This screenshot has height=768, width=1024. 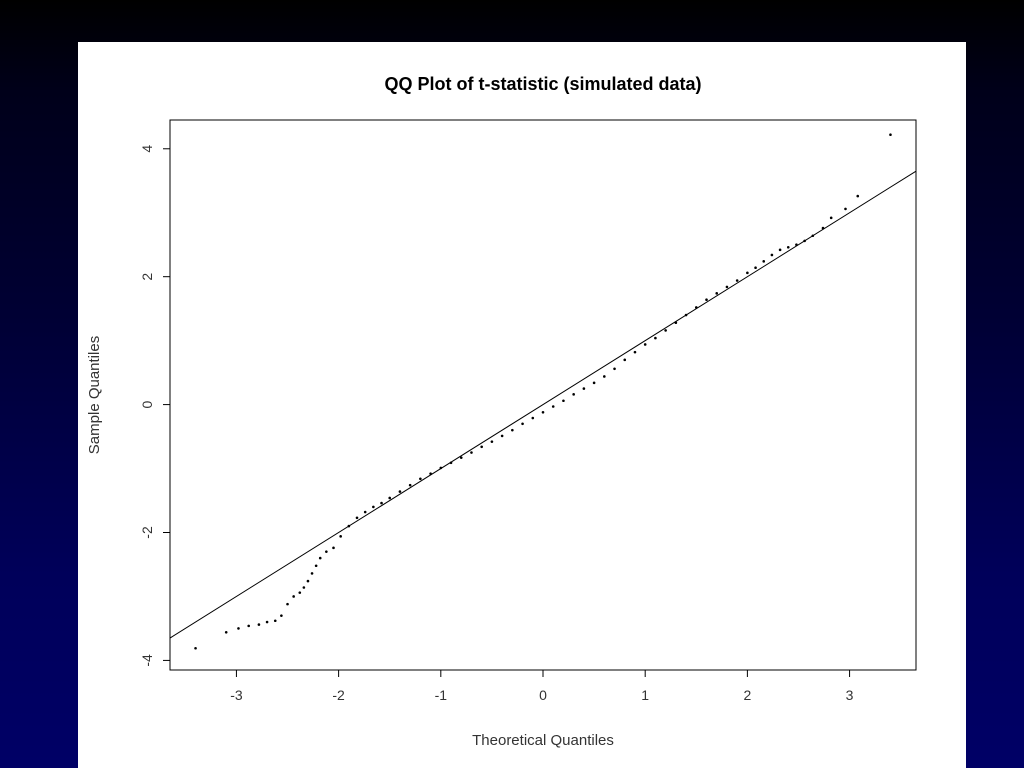 I want to click on y-tick-label: 0, so click(x=147, y=404).